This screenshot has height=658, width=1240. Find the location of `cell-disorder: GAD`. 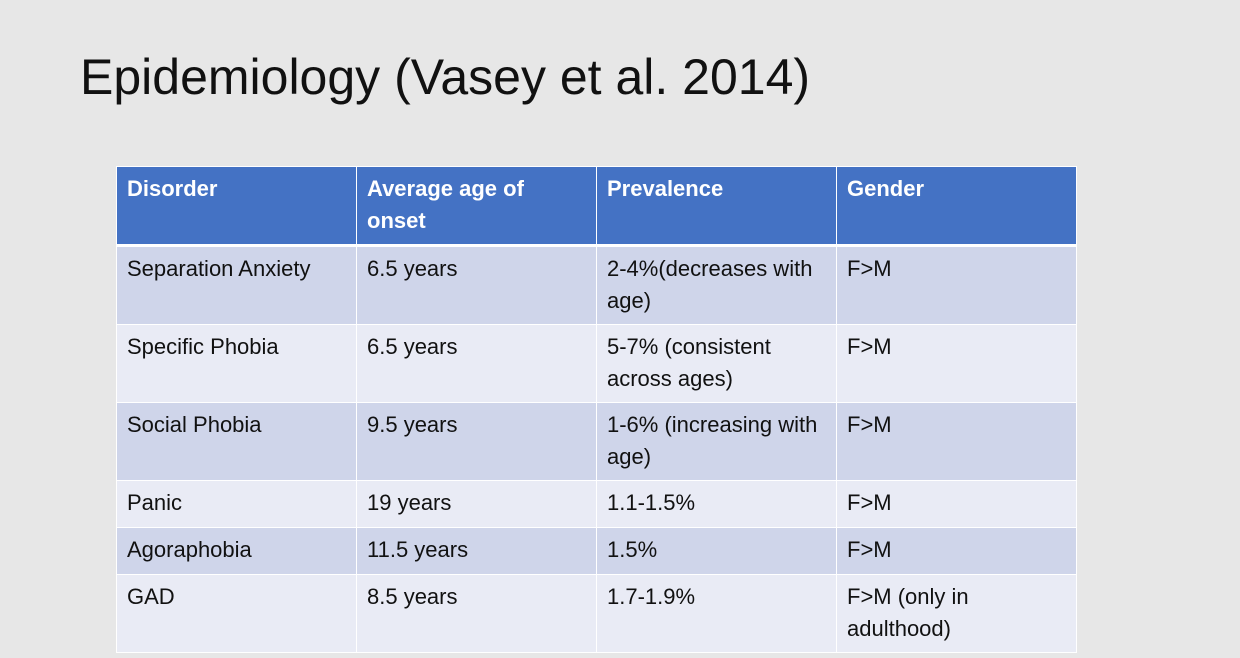

cell-disorder: GAD is located at coordinates (236, 613).